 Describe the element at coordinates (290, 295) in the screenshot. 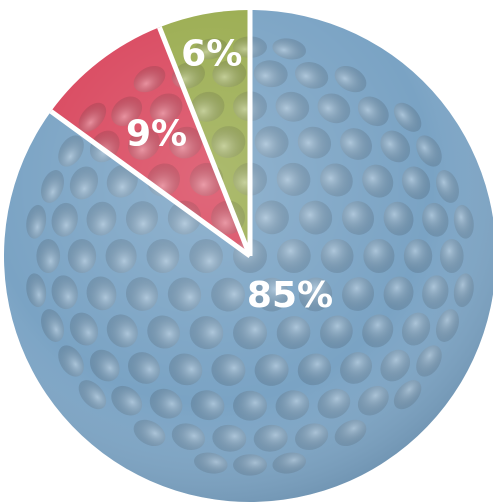

I see `slice-label-1: 85%` at that location.